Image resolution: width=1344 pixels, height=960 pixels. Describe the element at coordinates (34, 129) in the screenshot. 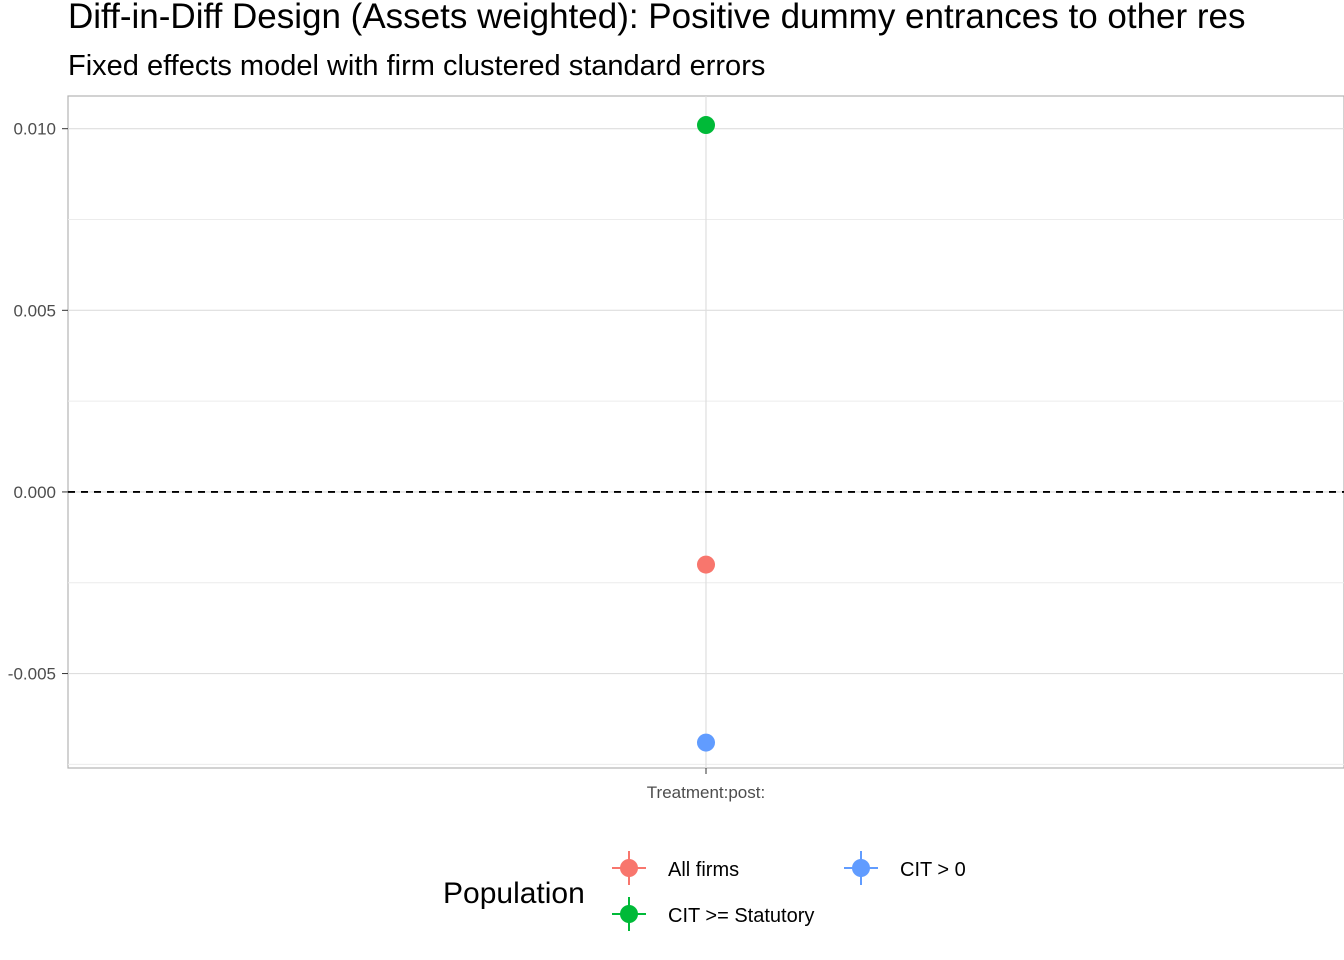

I see `y-tick-label: 0.010` at that location.